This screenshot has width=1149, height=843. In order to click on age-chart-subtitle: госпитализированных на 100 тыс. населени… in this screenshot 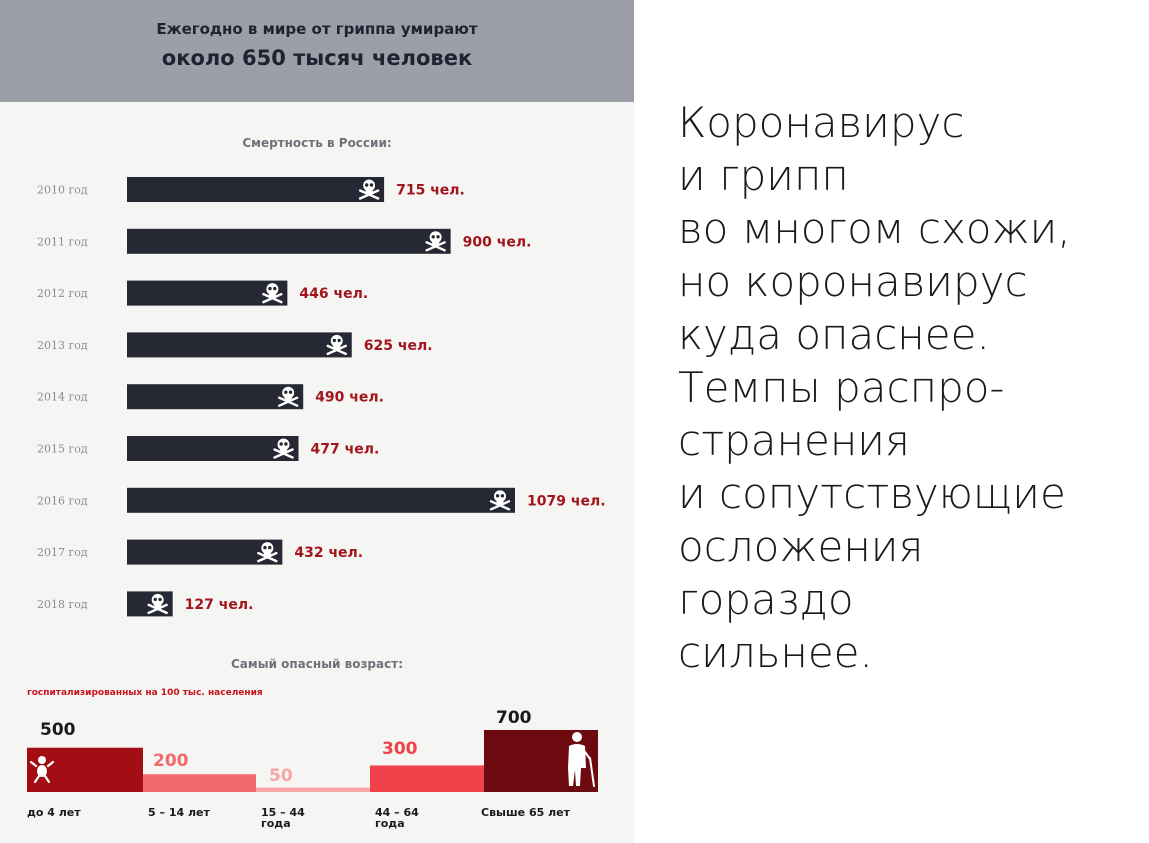, I will do `click(145, 693)`.